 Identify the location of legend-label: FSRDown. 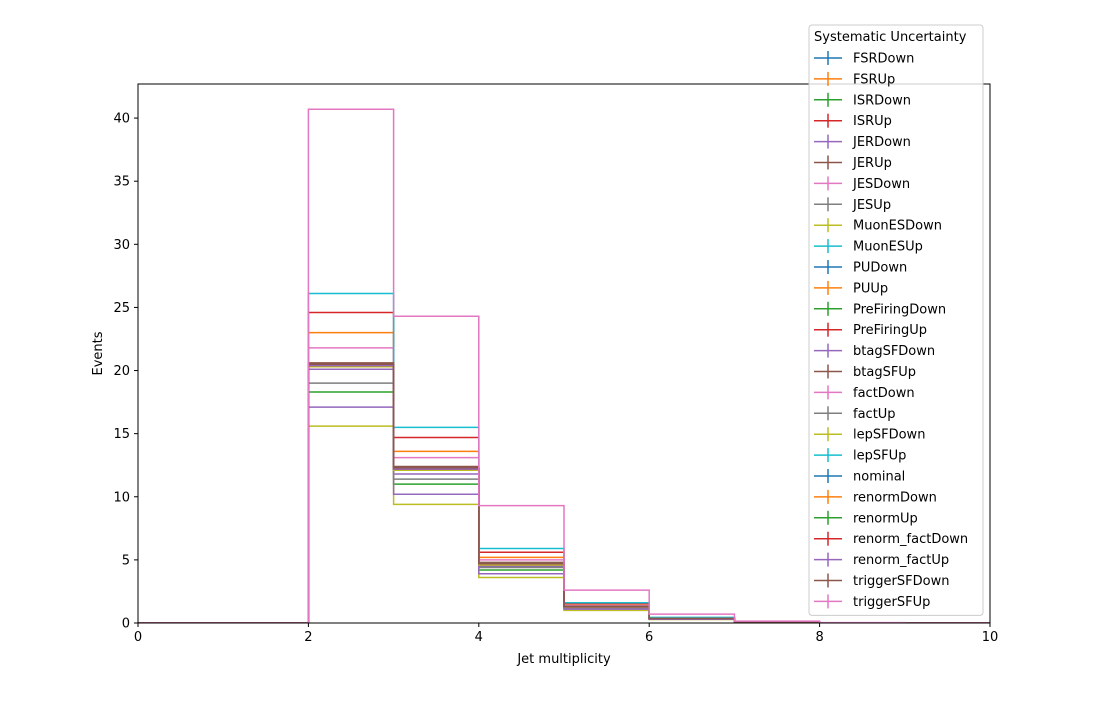
(883, 59).